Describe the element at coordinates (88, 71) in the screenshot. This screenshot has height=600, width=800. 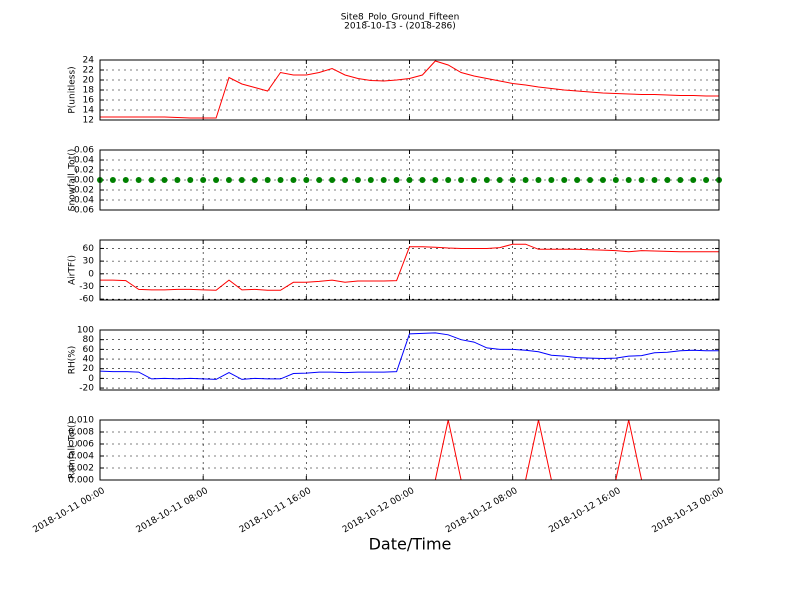
I see `y-tick-label: 22` at that location.